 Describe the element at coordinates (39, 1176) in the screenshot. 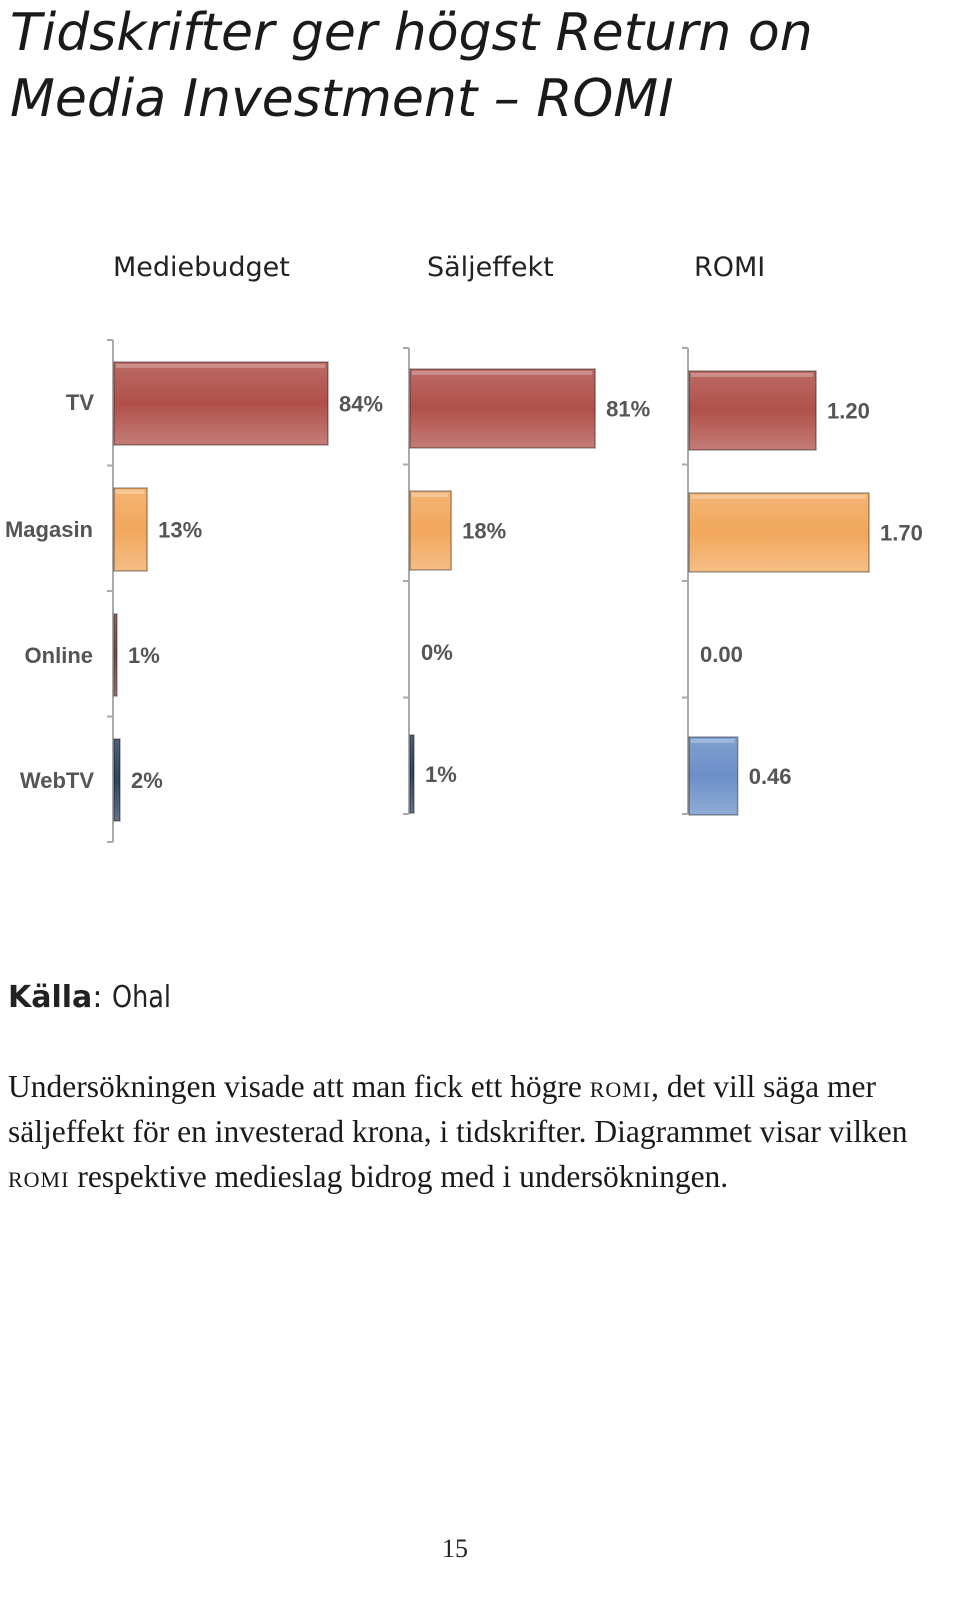

I see `romi-term-2: ROMI` at that location.